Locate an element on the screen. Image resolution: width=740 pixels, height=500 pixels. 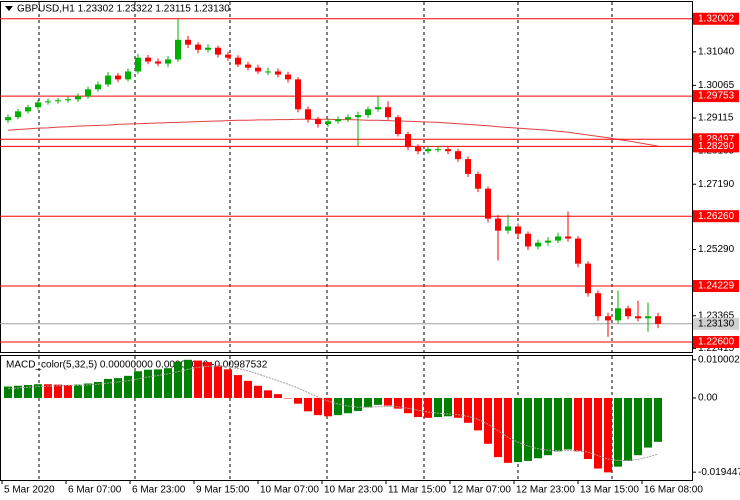
x-tick-label: 11 Mar 15:00 is located at coordinates (417, 490).